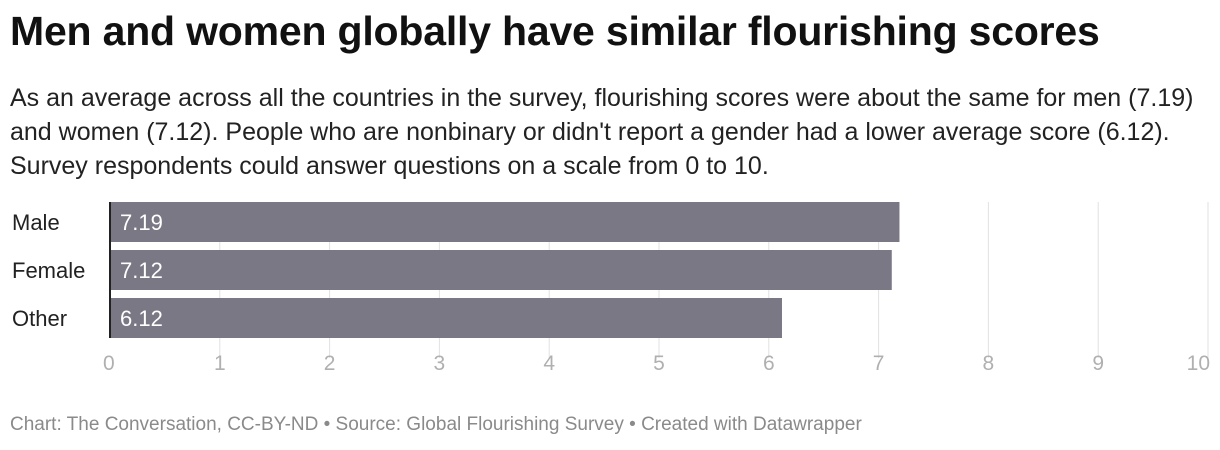  Describe the element at coordinates (769, 363) in the screenshot. I see `x-tick-label: 6` at that location.